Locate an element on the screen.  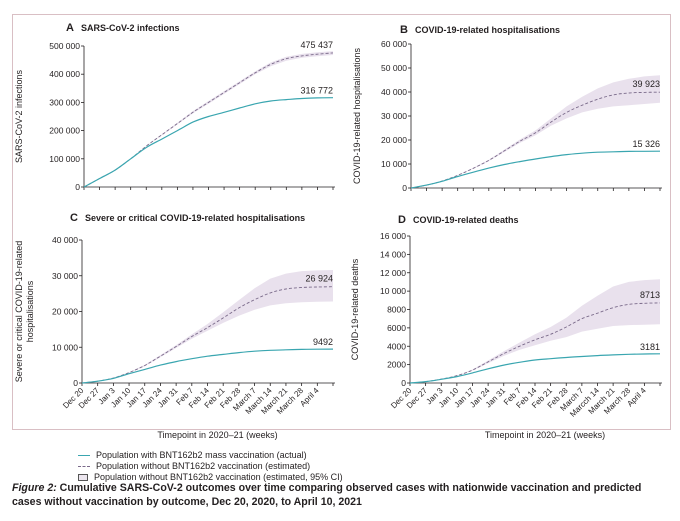
y-axis-label: COVID-19-related hospitalisations is located at coordinates (357, 115).